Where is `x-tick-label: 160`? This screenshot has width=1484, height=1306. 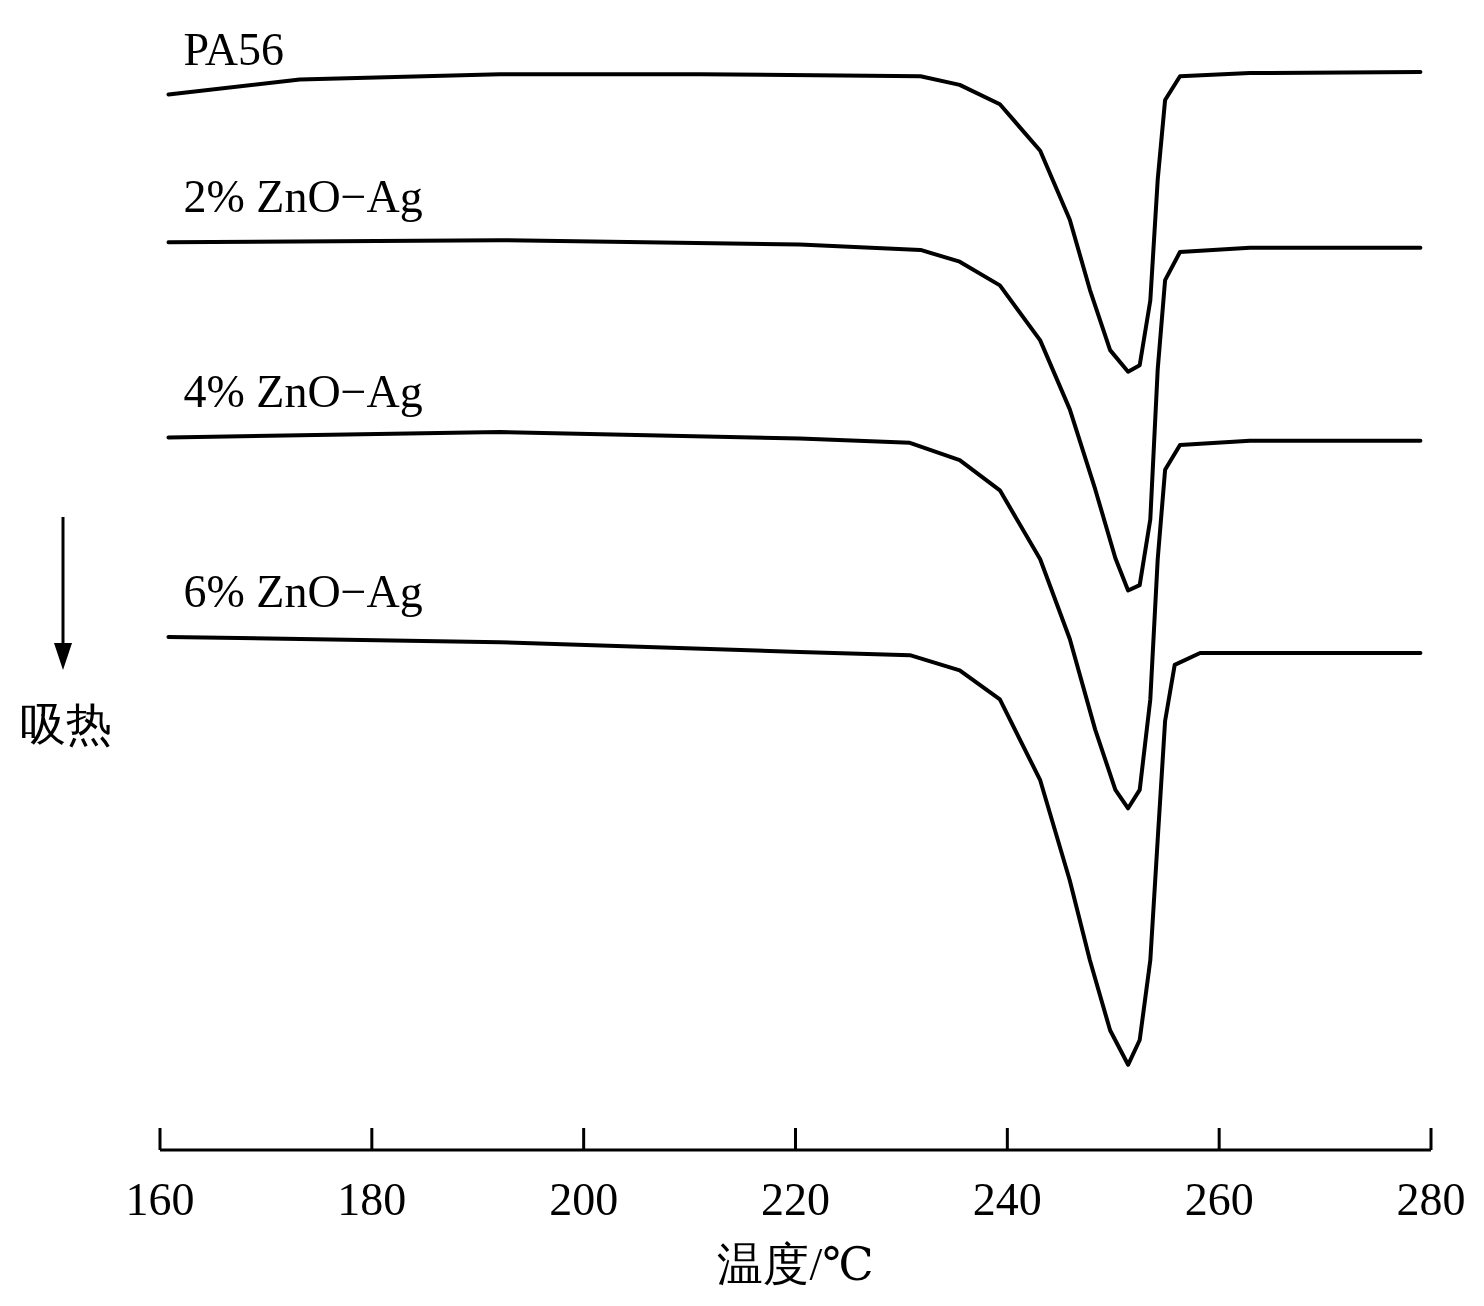 x-tick-label: 160 is located at coordinates (160, 1199).